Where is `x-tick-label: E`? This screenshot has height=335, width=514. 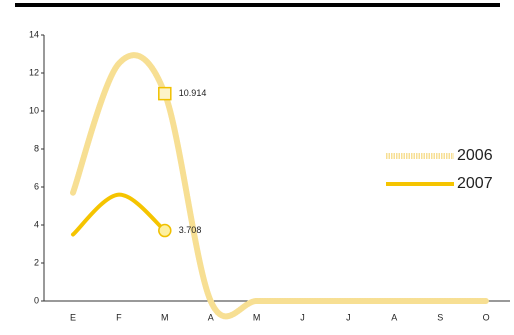 x-tick-label: E is located at coordinates (73, 317).